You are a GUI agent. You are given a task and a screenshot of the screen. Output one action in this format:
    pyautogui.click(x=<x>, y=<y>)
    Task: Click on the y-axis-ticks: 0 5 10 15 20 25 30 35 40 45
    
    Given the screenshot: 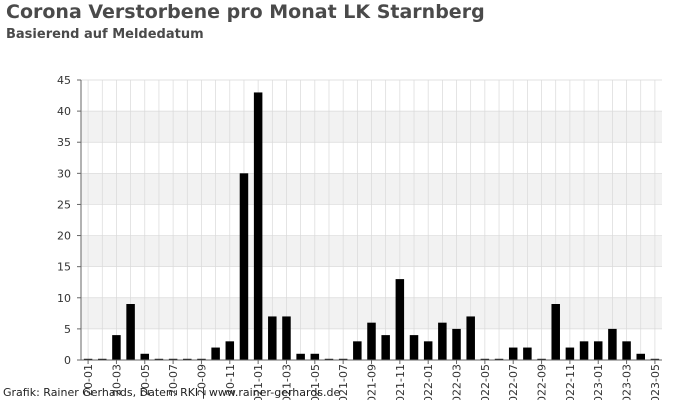 What is the action you would take?
    pyautogui.click(x=69, y=220)
    